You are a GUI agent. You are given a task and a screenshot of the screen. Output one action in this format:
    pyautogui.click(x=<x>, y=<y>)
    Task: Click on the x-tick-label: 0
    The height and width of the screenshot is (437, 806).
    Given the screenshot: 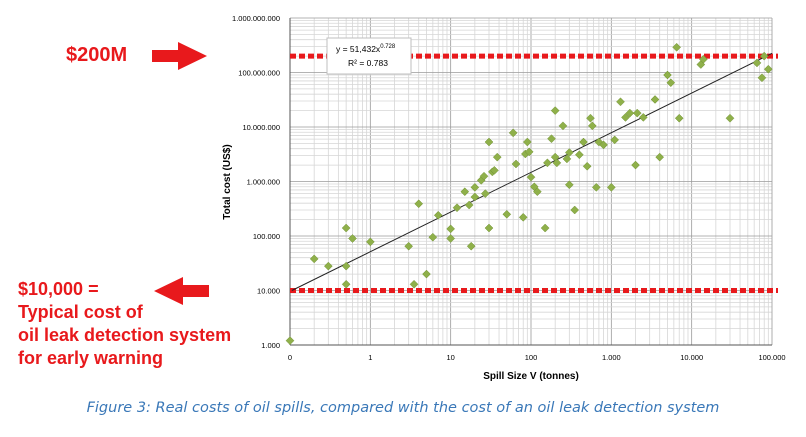 What is the action you would take?
    pyautogui.click(x=290, y=357)
    